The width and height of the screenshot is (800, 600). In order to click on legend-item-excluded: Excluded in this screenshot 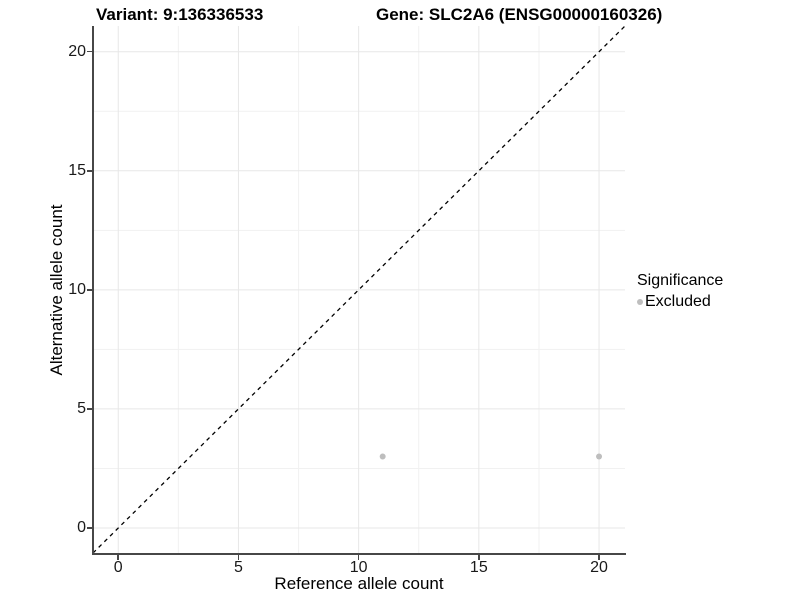, I will do `click(680, 302)`.